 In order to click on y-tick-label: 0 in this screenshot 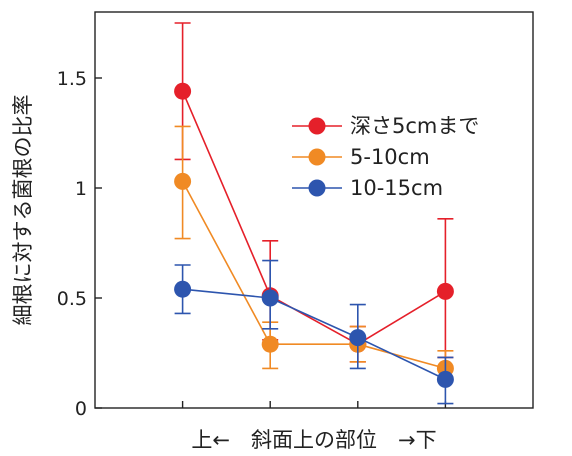, I will do `click(81, 409)`.